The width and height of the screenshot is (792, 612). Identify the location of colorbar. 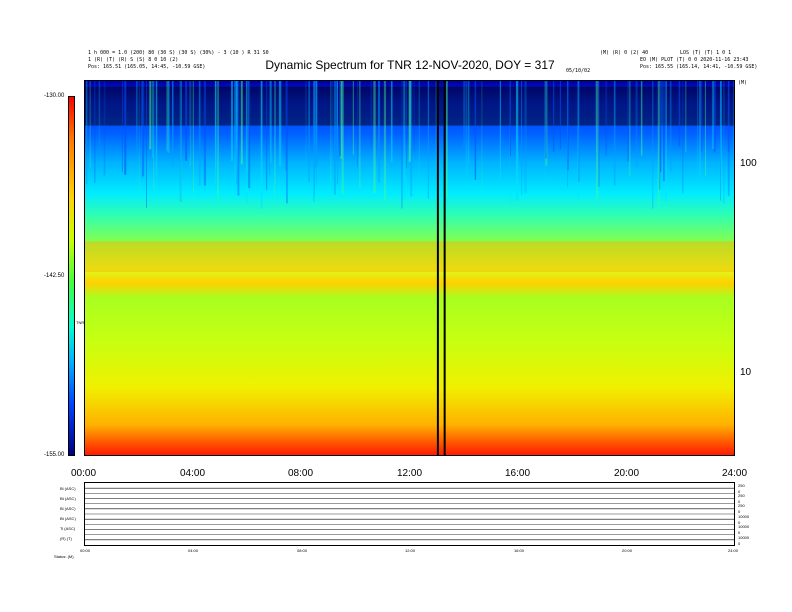
(71, 276).